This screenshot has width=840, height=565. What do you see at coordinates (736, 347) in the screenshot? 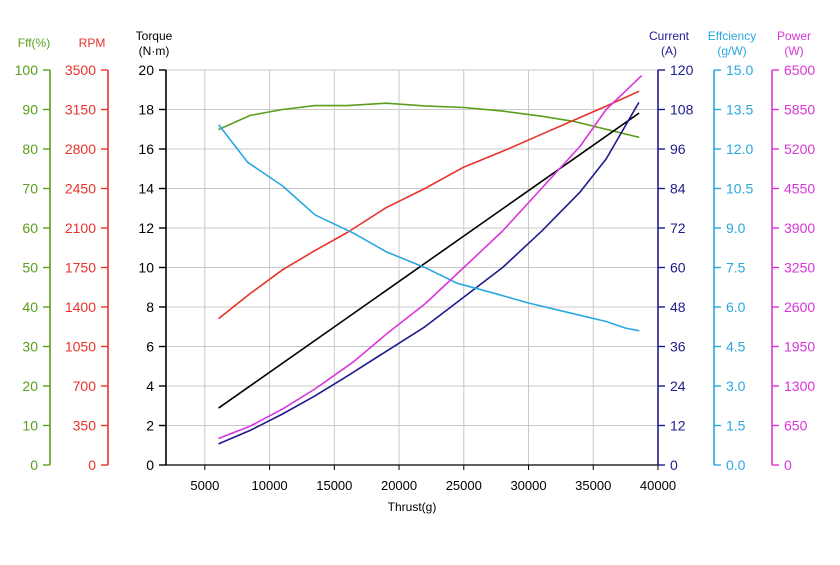
I see `efficiency-tick-label-3: 4.5` at bounding box center [736, 347].